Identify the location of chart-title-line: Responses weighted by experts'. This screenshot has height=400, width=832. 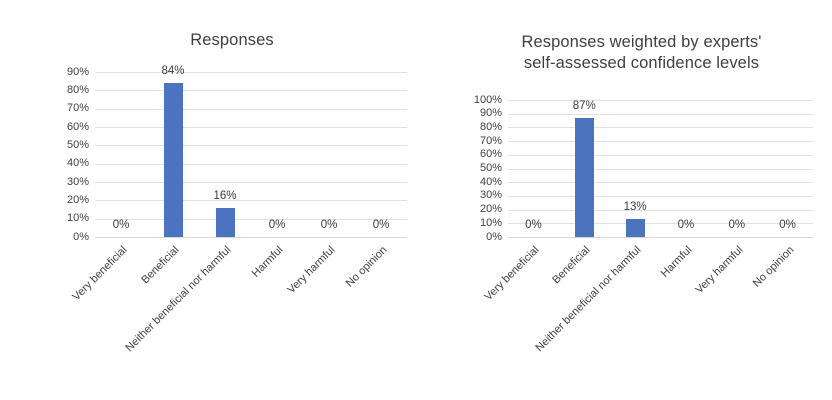
(641, 42).